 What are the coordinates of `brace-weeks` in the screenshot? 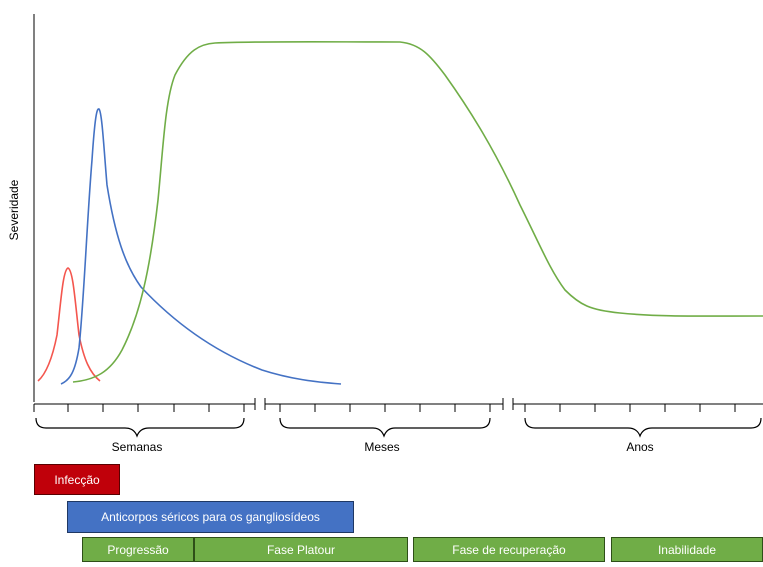 It's located at (140, 427).